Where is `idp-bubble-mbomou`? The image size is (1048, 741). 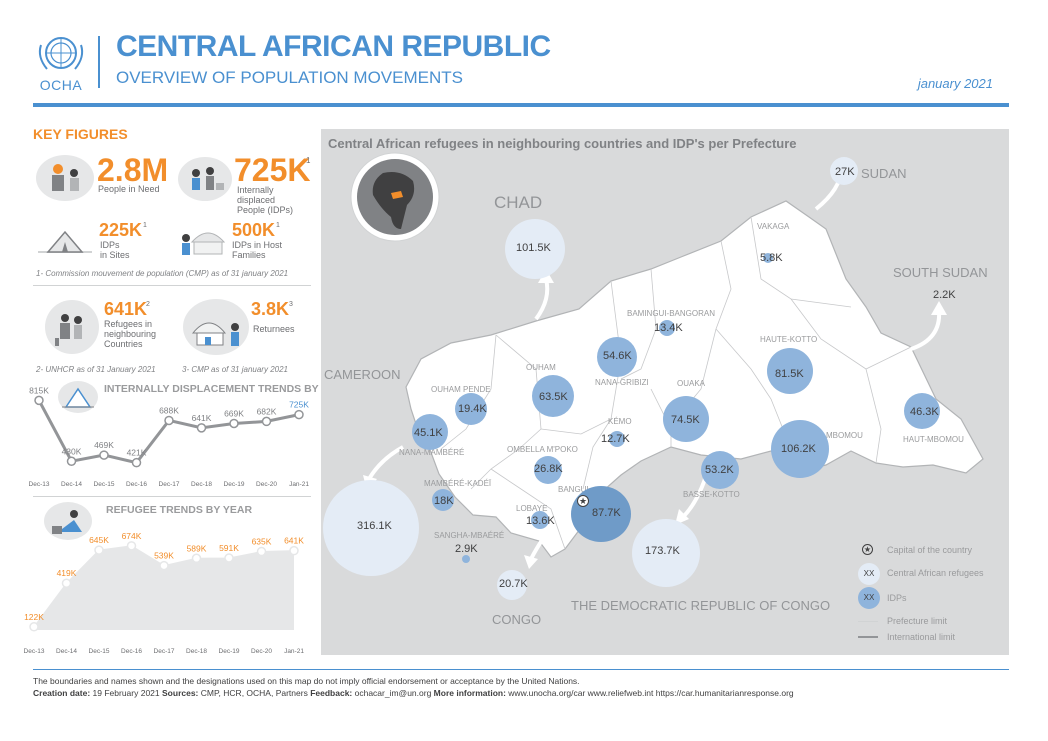
idp-bubble-mbomou is located at coordinates (800, 449).